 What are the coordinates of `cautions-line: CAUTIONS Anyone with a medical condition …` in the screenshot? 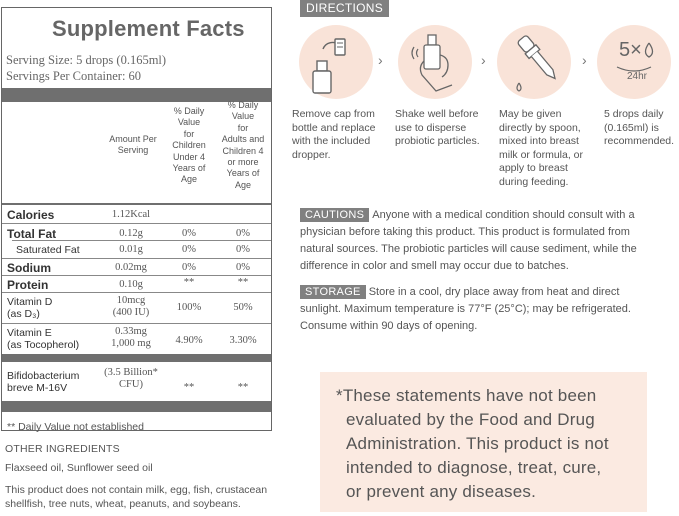 It's located at (487, 215).